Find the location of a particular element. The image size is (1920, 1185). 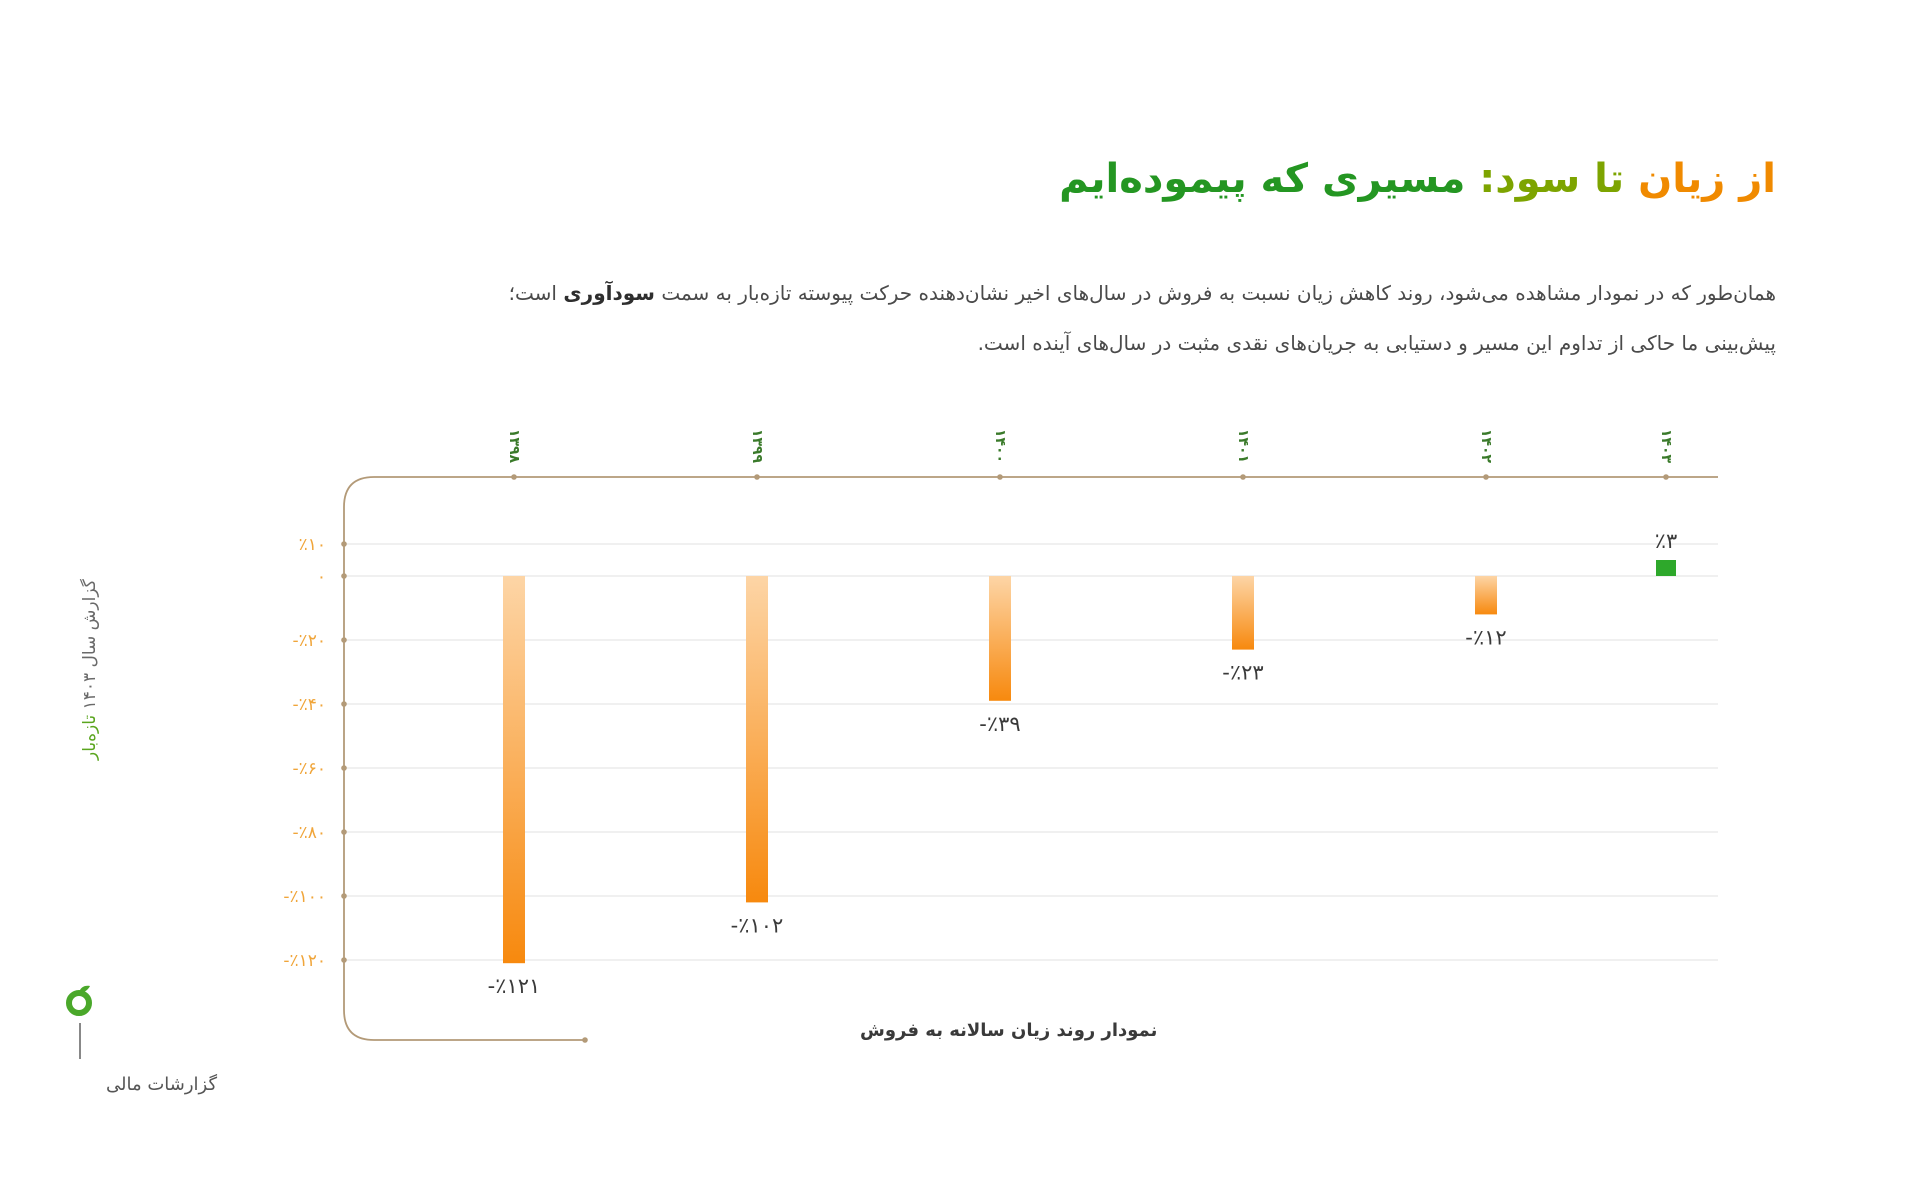

section-label: گزارشات مالی is located at coordinates (162, 1084).